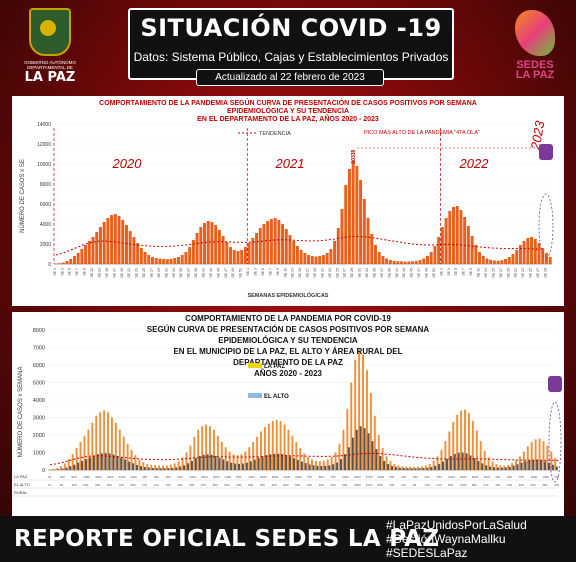 This screenshot has width=576, height=562. Describe the element at coordinates (39, 436) in the screenshot. I see `chart2-ytick: 2000` at that location.